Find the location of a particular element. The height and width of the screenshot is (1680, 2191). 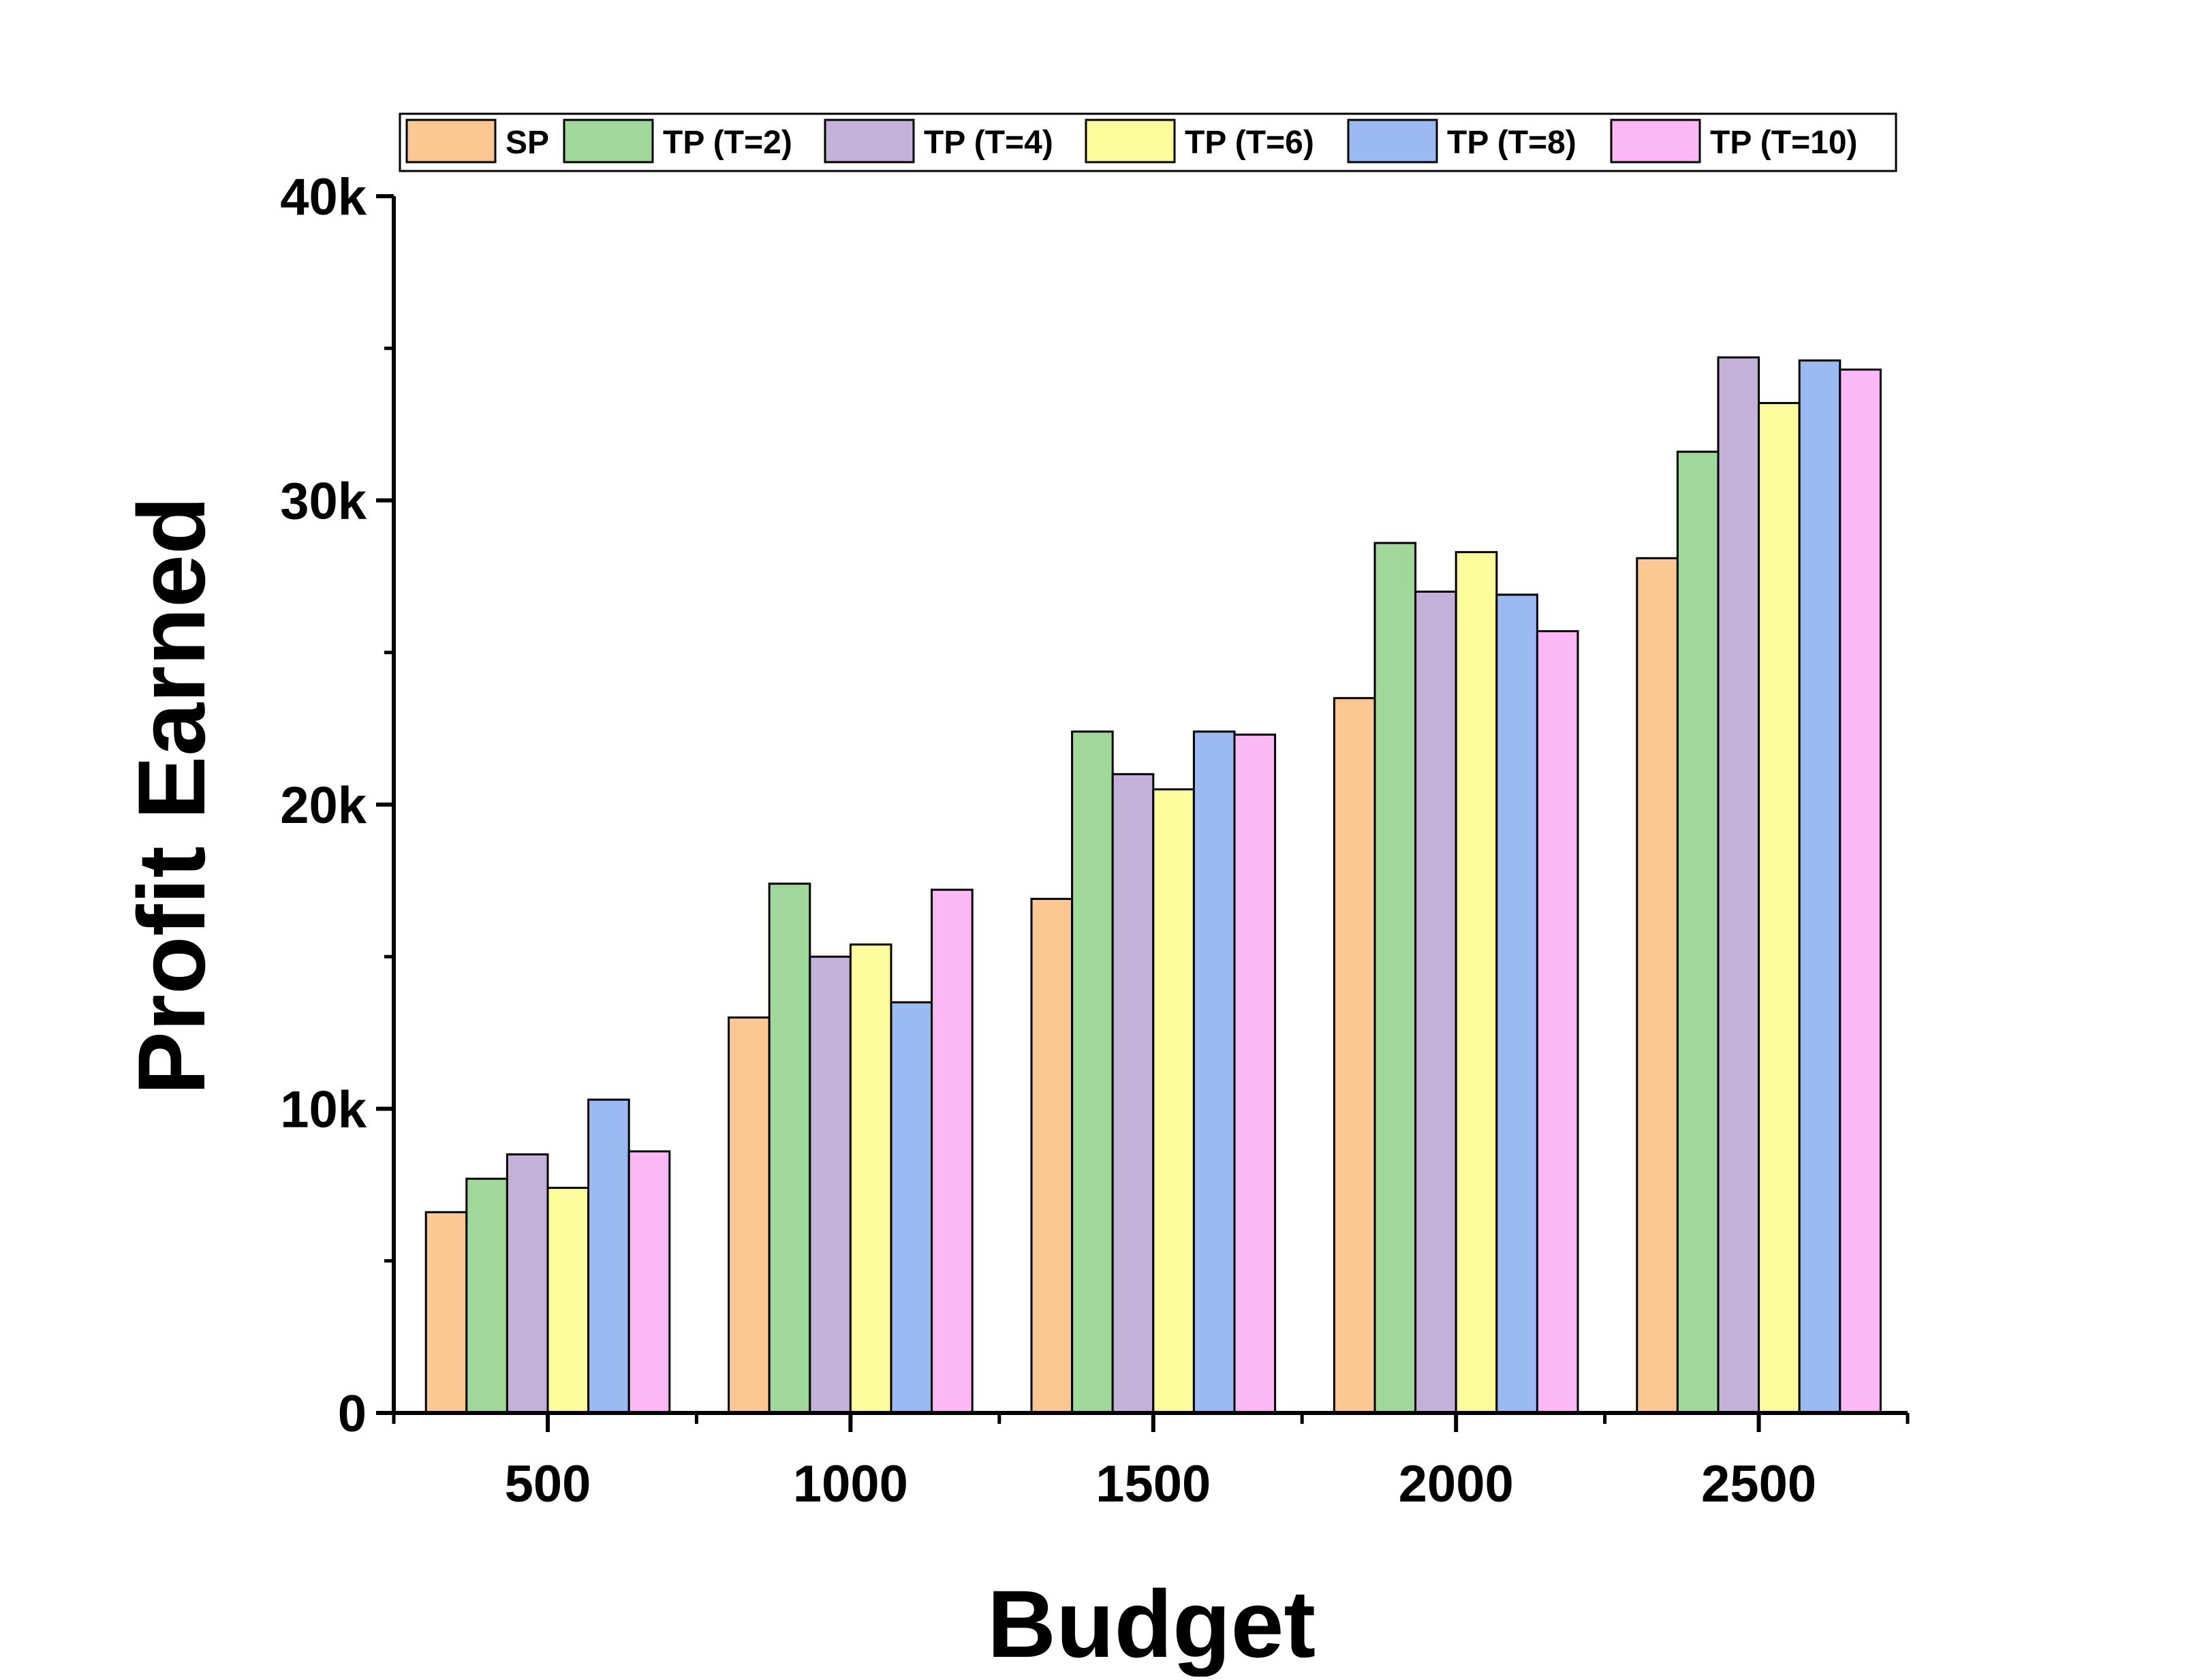

y-axis-title: Profit Earned is located at coordinates (171, 795).